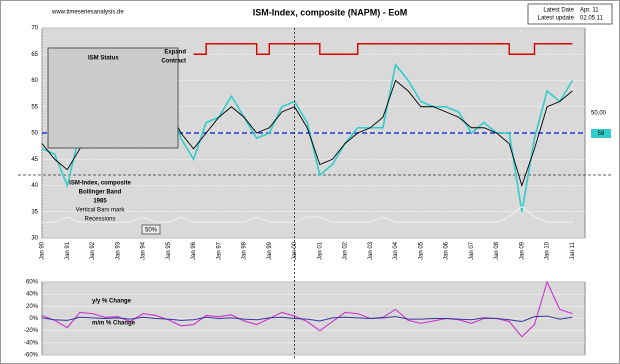  Describe the element at coordinates (32, 295) in the screenshot. I see `y-tick-label: 40%` at that location.